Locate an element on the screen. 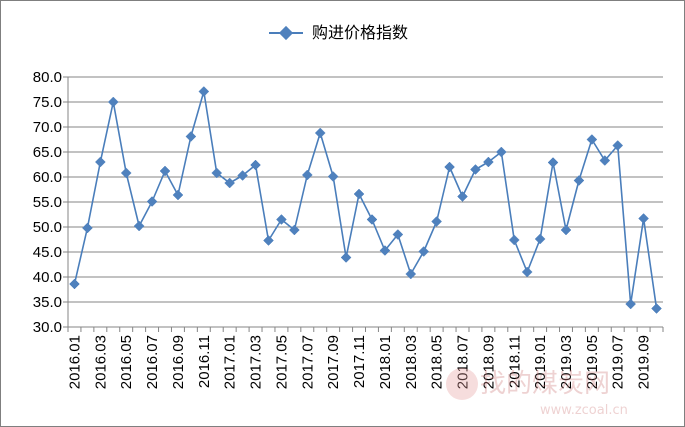  x-tick-label: 2018.03 is located at coordinates (411, 362).